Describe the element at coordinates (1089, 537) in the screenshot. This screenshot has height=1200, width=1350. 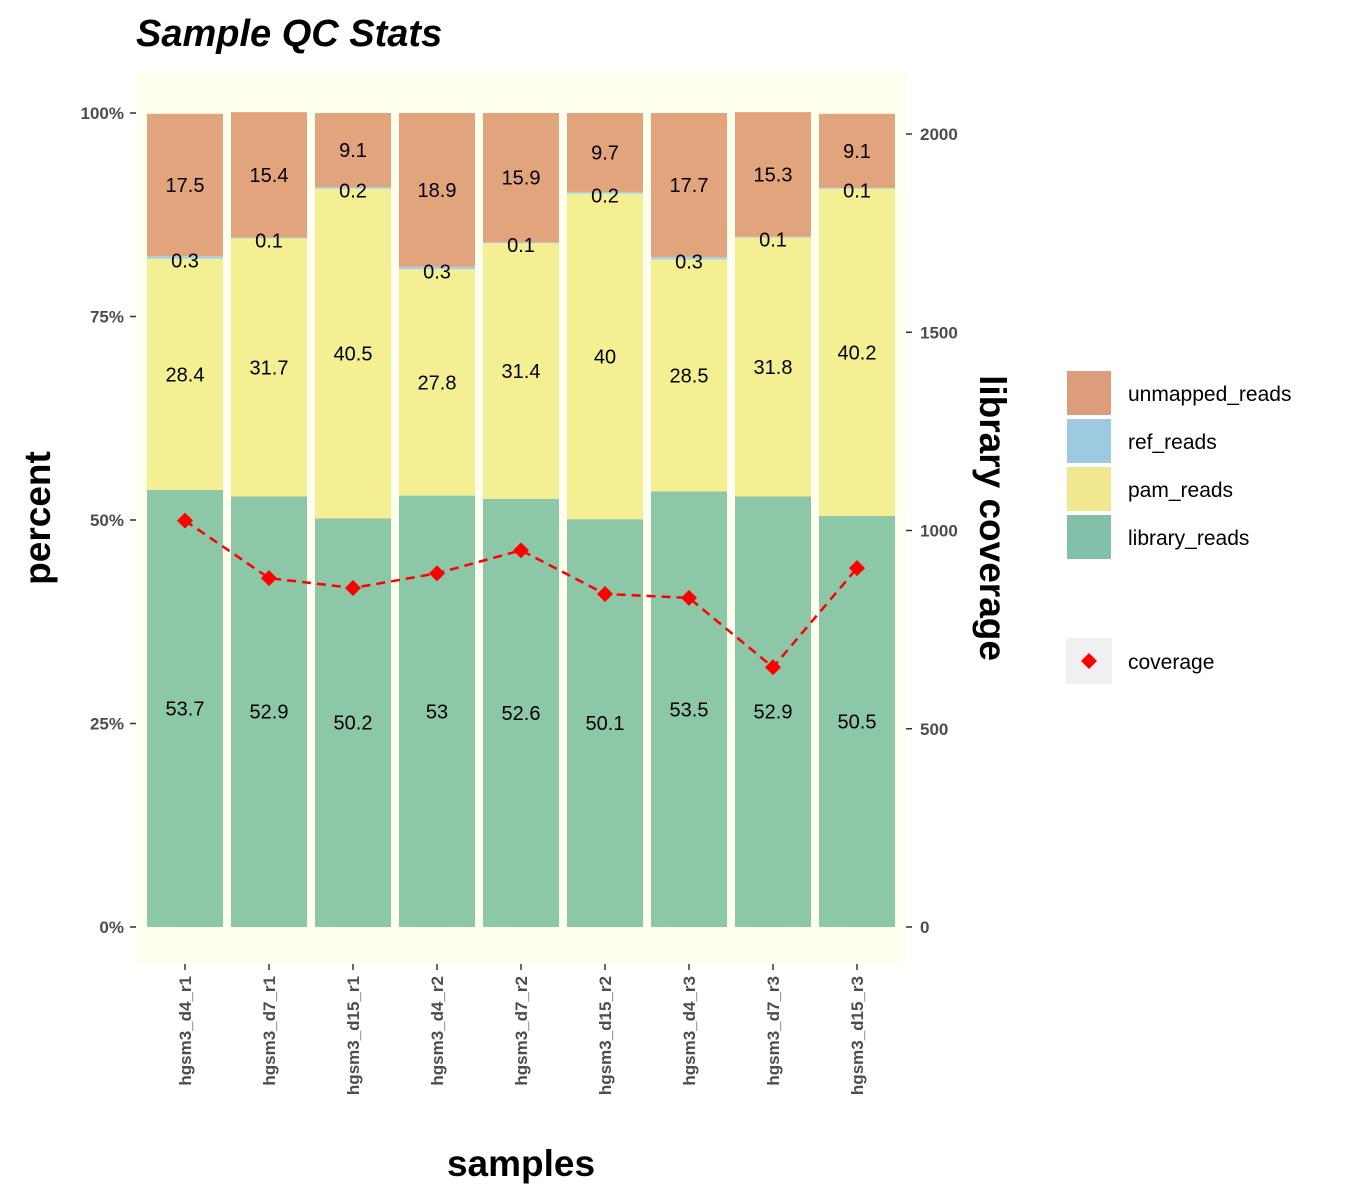
I see `legend-swatch-library_reads` at that location.